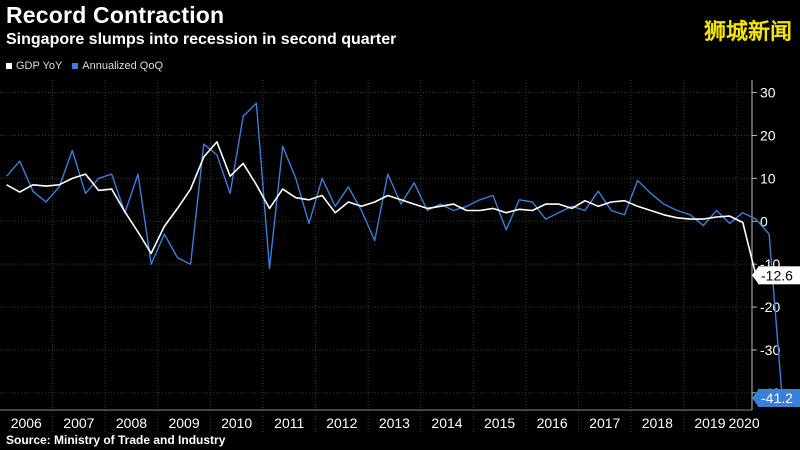 This screenshot has height=450, width=800. I want to click on end-label-annualized-qoq: -41.2, so click(777, 398).